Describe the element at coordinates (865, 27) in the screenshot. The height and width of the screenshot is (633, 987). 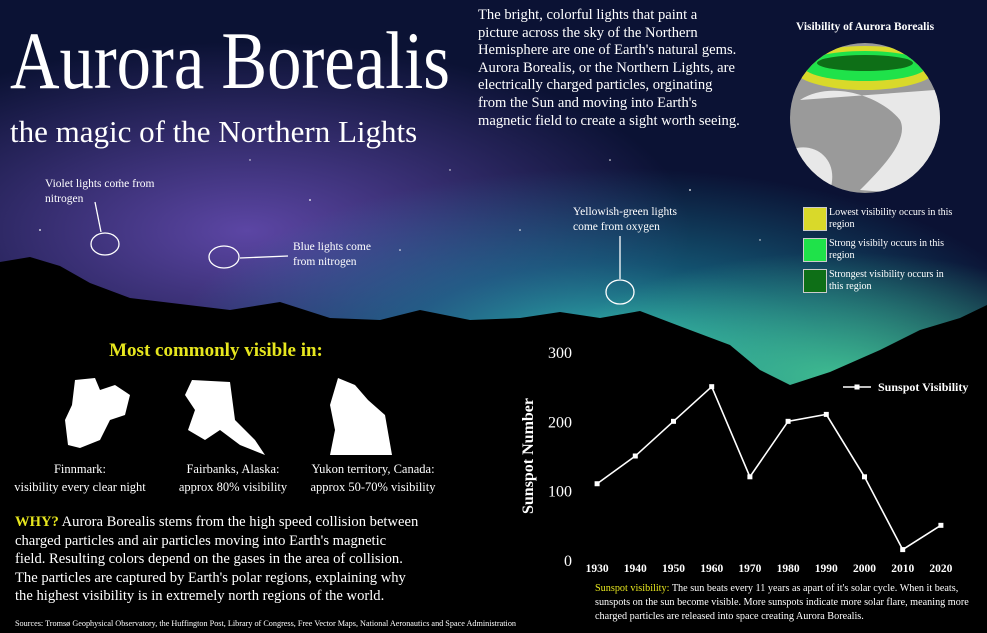
I see `globe-title: Visibility of Aurora Borealis` at that location.